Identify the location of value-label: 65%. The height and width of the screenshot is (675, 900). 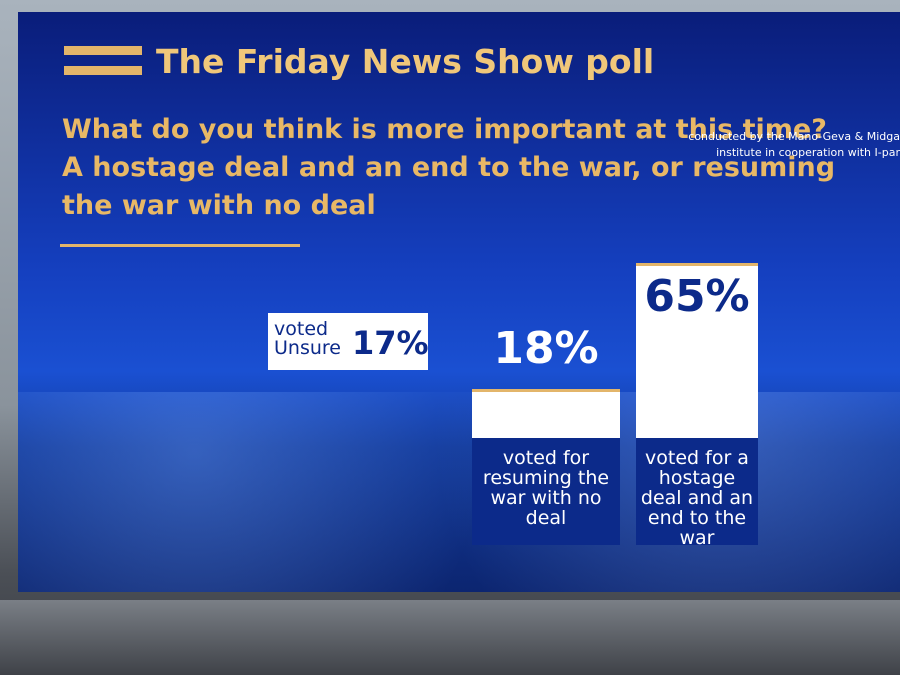
(697, 296).